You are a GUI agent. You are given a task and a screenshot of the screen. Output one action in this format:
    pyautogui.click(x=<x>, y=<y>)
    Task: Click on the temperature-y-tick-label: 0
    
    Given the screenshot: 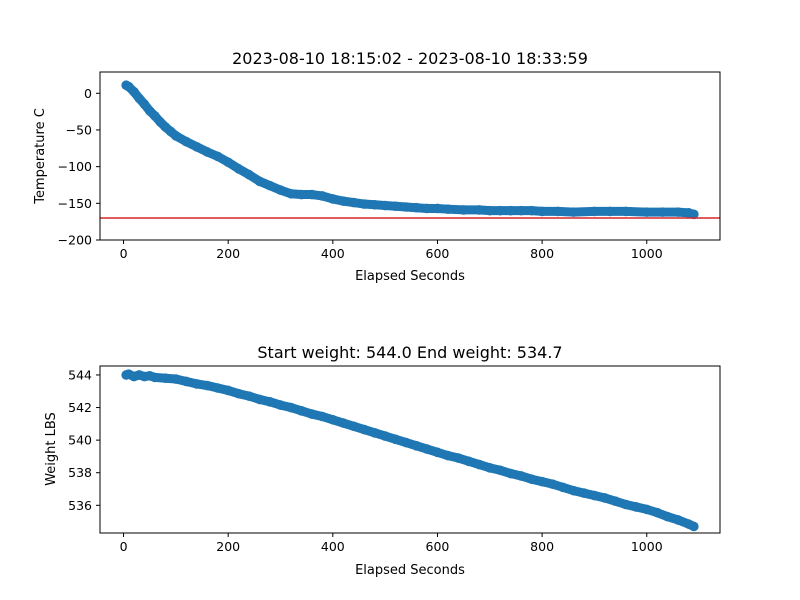 What is the action you would take?
    pyautogui.click(x=88, y=93)
    